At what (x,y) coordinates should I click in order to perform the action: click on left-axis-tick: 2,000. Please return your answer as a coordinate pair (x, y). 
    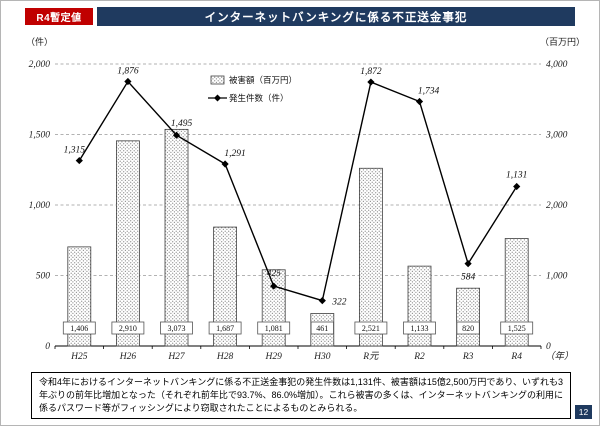
    Looking at the image, I should click on (40, 65).